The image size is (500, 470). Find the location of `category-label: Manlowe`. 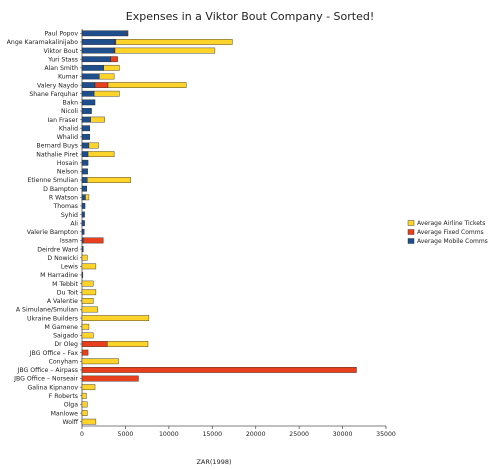

category-label: Manlowe is located at coordinates (65, 413).